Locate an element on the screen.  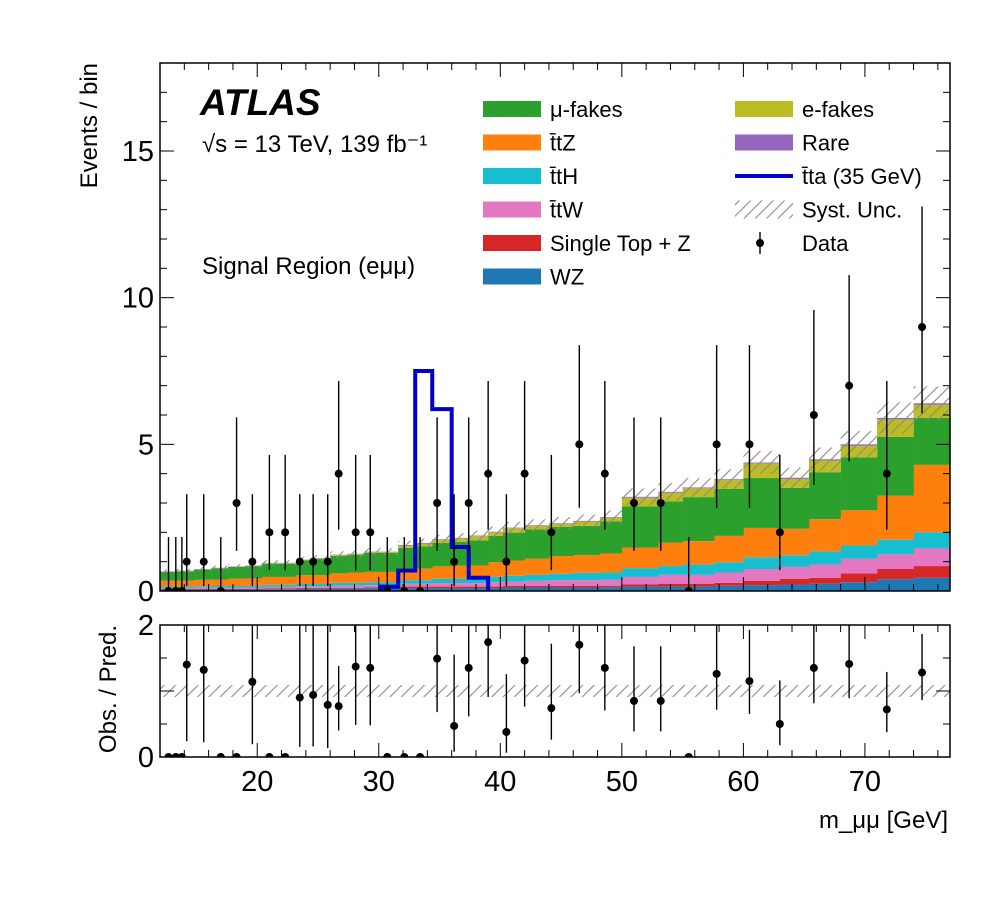
x-tick-label-5: 70 is located at coordinates (865, 782).